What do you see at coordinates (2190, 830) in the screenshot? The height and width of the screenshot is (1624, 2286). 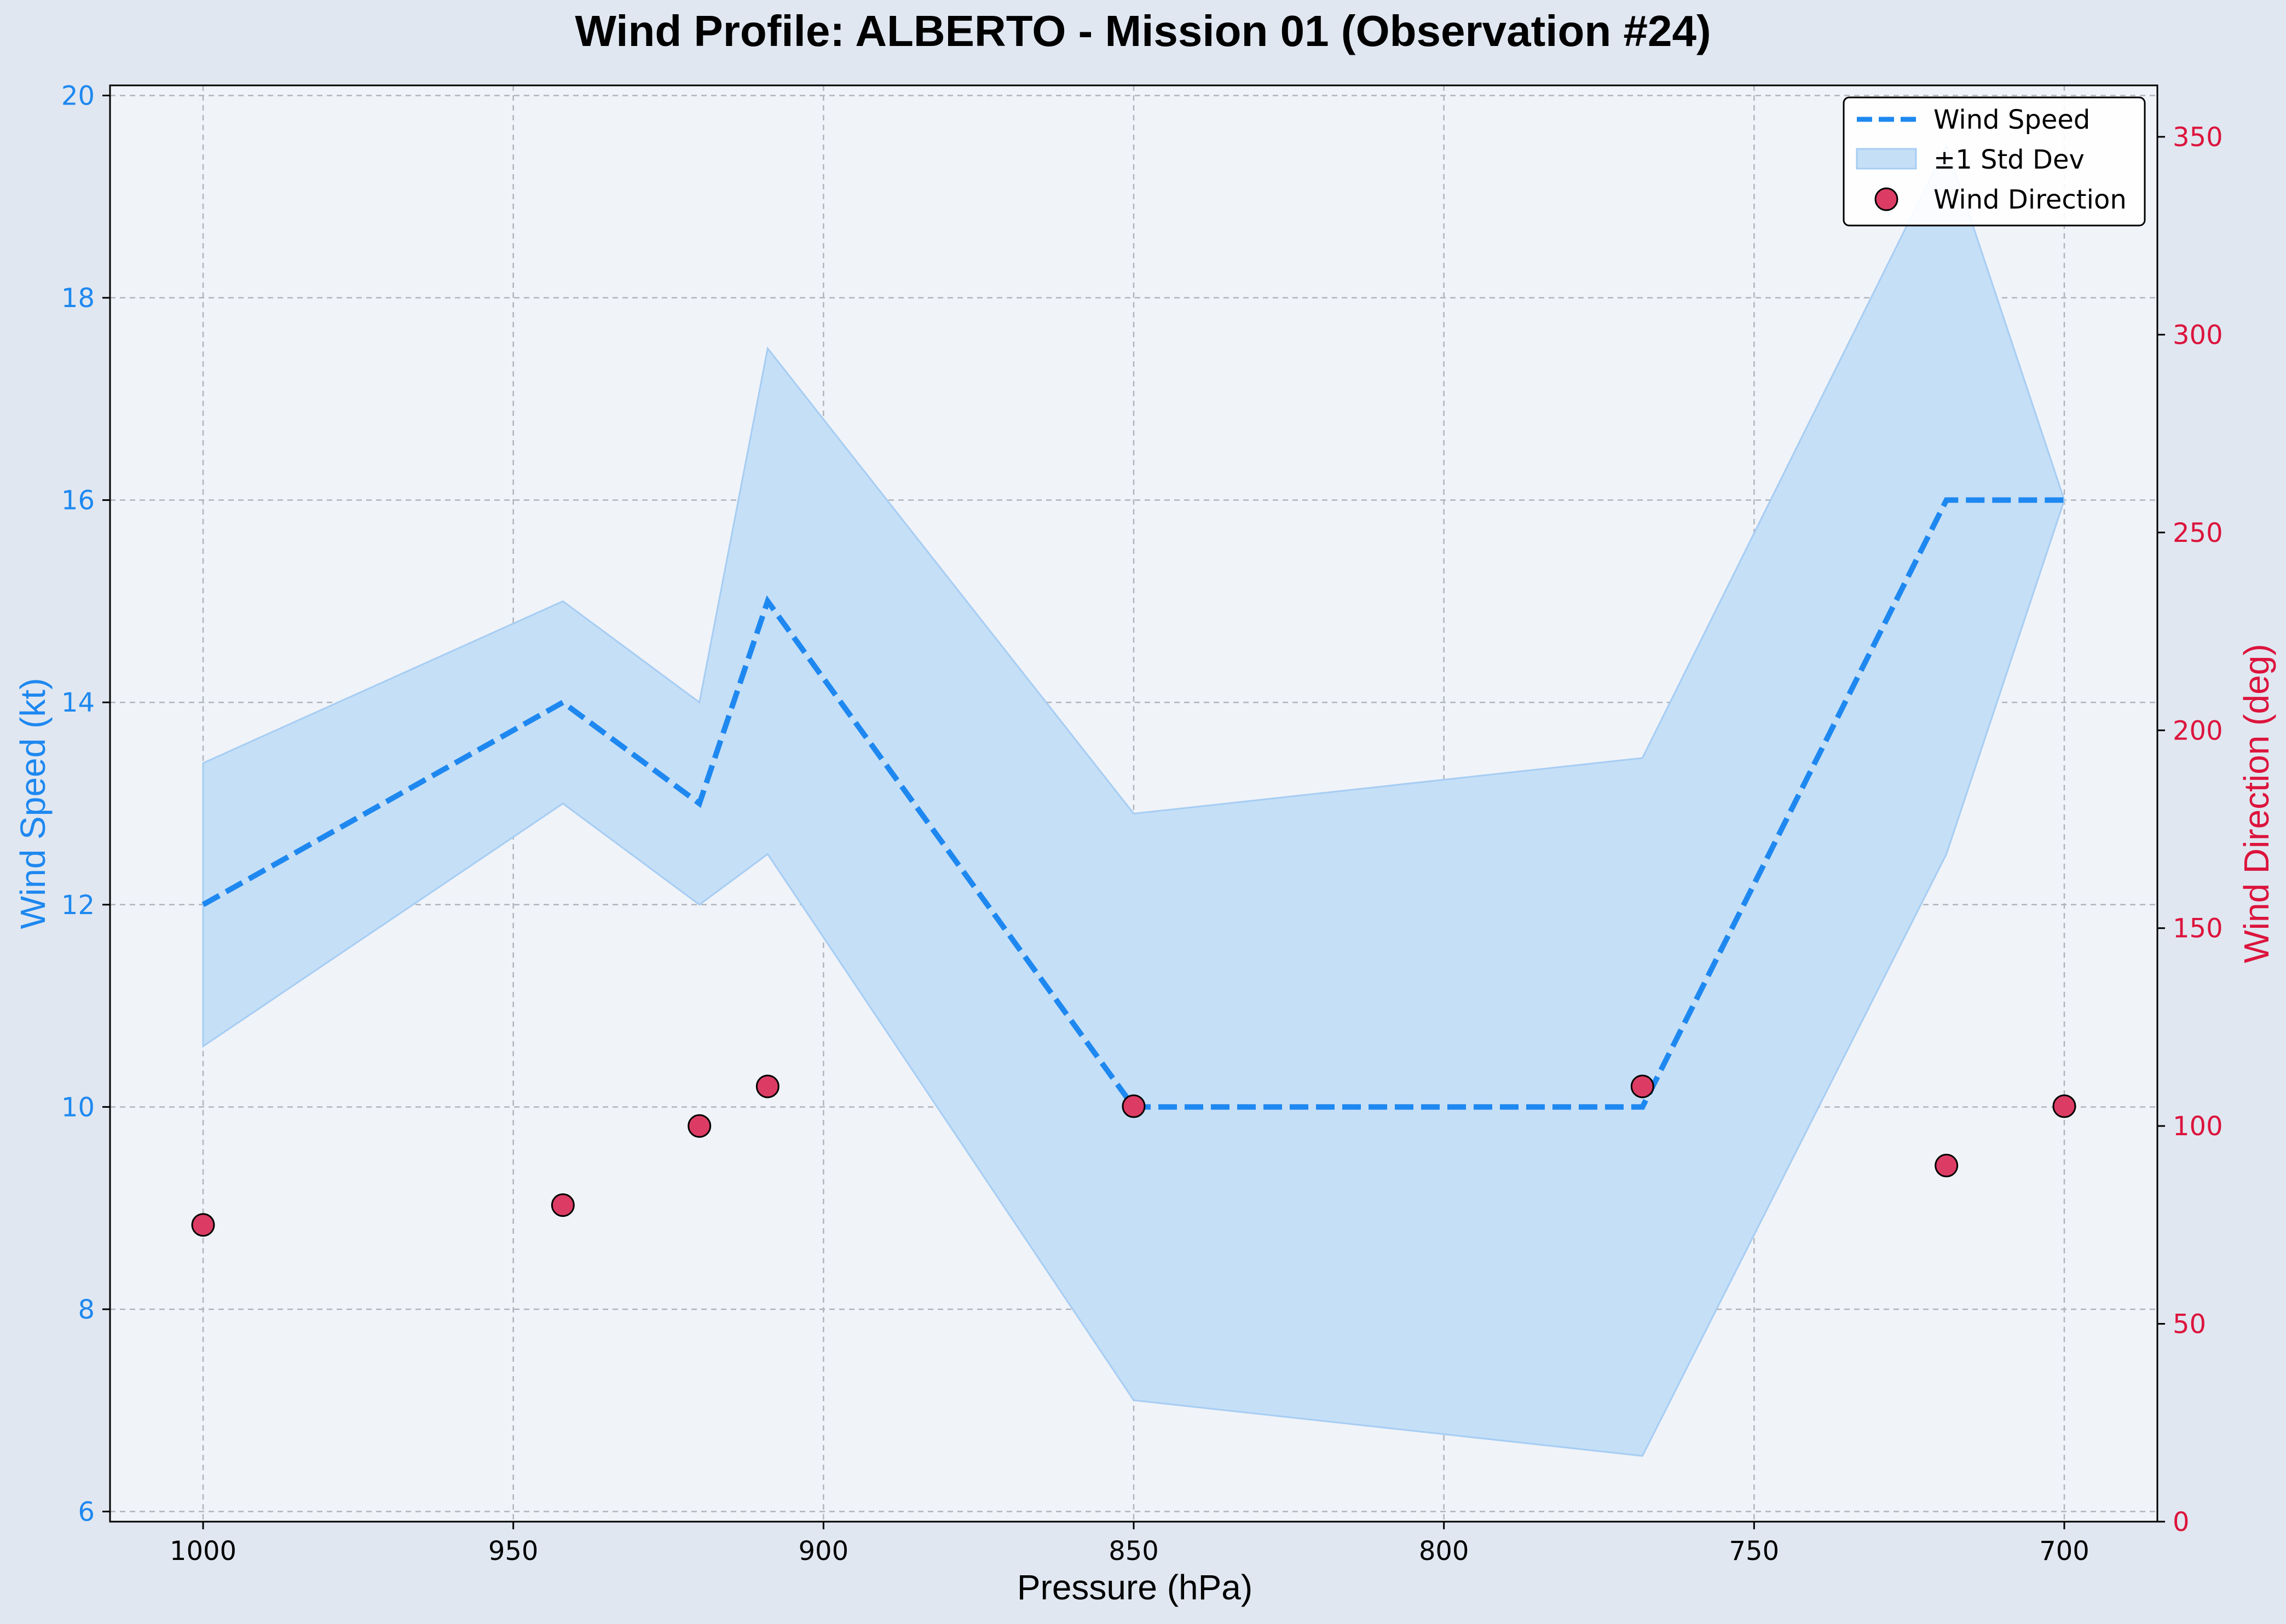 I see `y2-axis-ticks: 0 50 100 150 200 250 300 350` at bounding box center [2190, 830].